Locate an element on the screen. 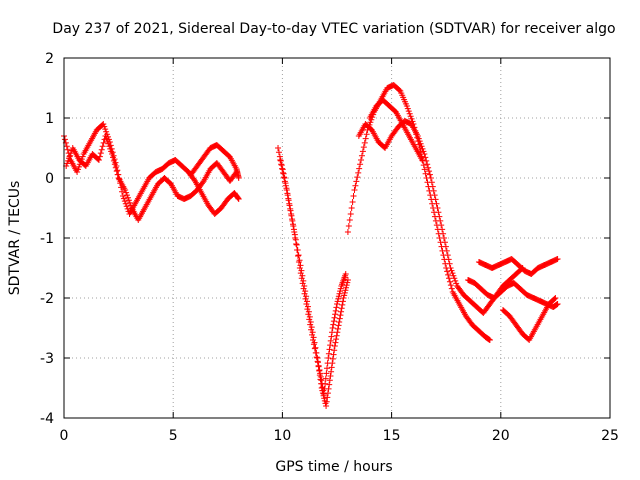 The image size is (640, 480). x-tick-label: 15 is located at coordinates (392, 436).